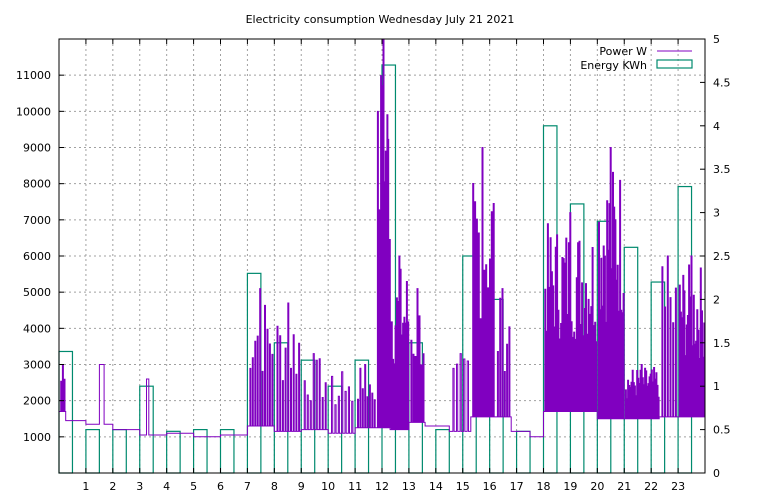 The width and height of the screenshot is (768, 500). What do you see at coordinates (193, 486) in the screenshot?
I see `x-tick-label: 5` at bounding box center [193, 486].